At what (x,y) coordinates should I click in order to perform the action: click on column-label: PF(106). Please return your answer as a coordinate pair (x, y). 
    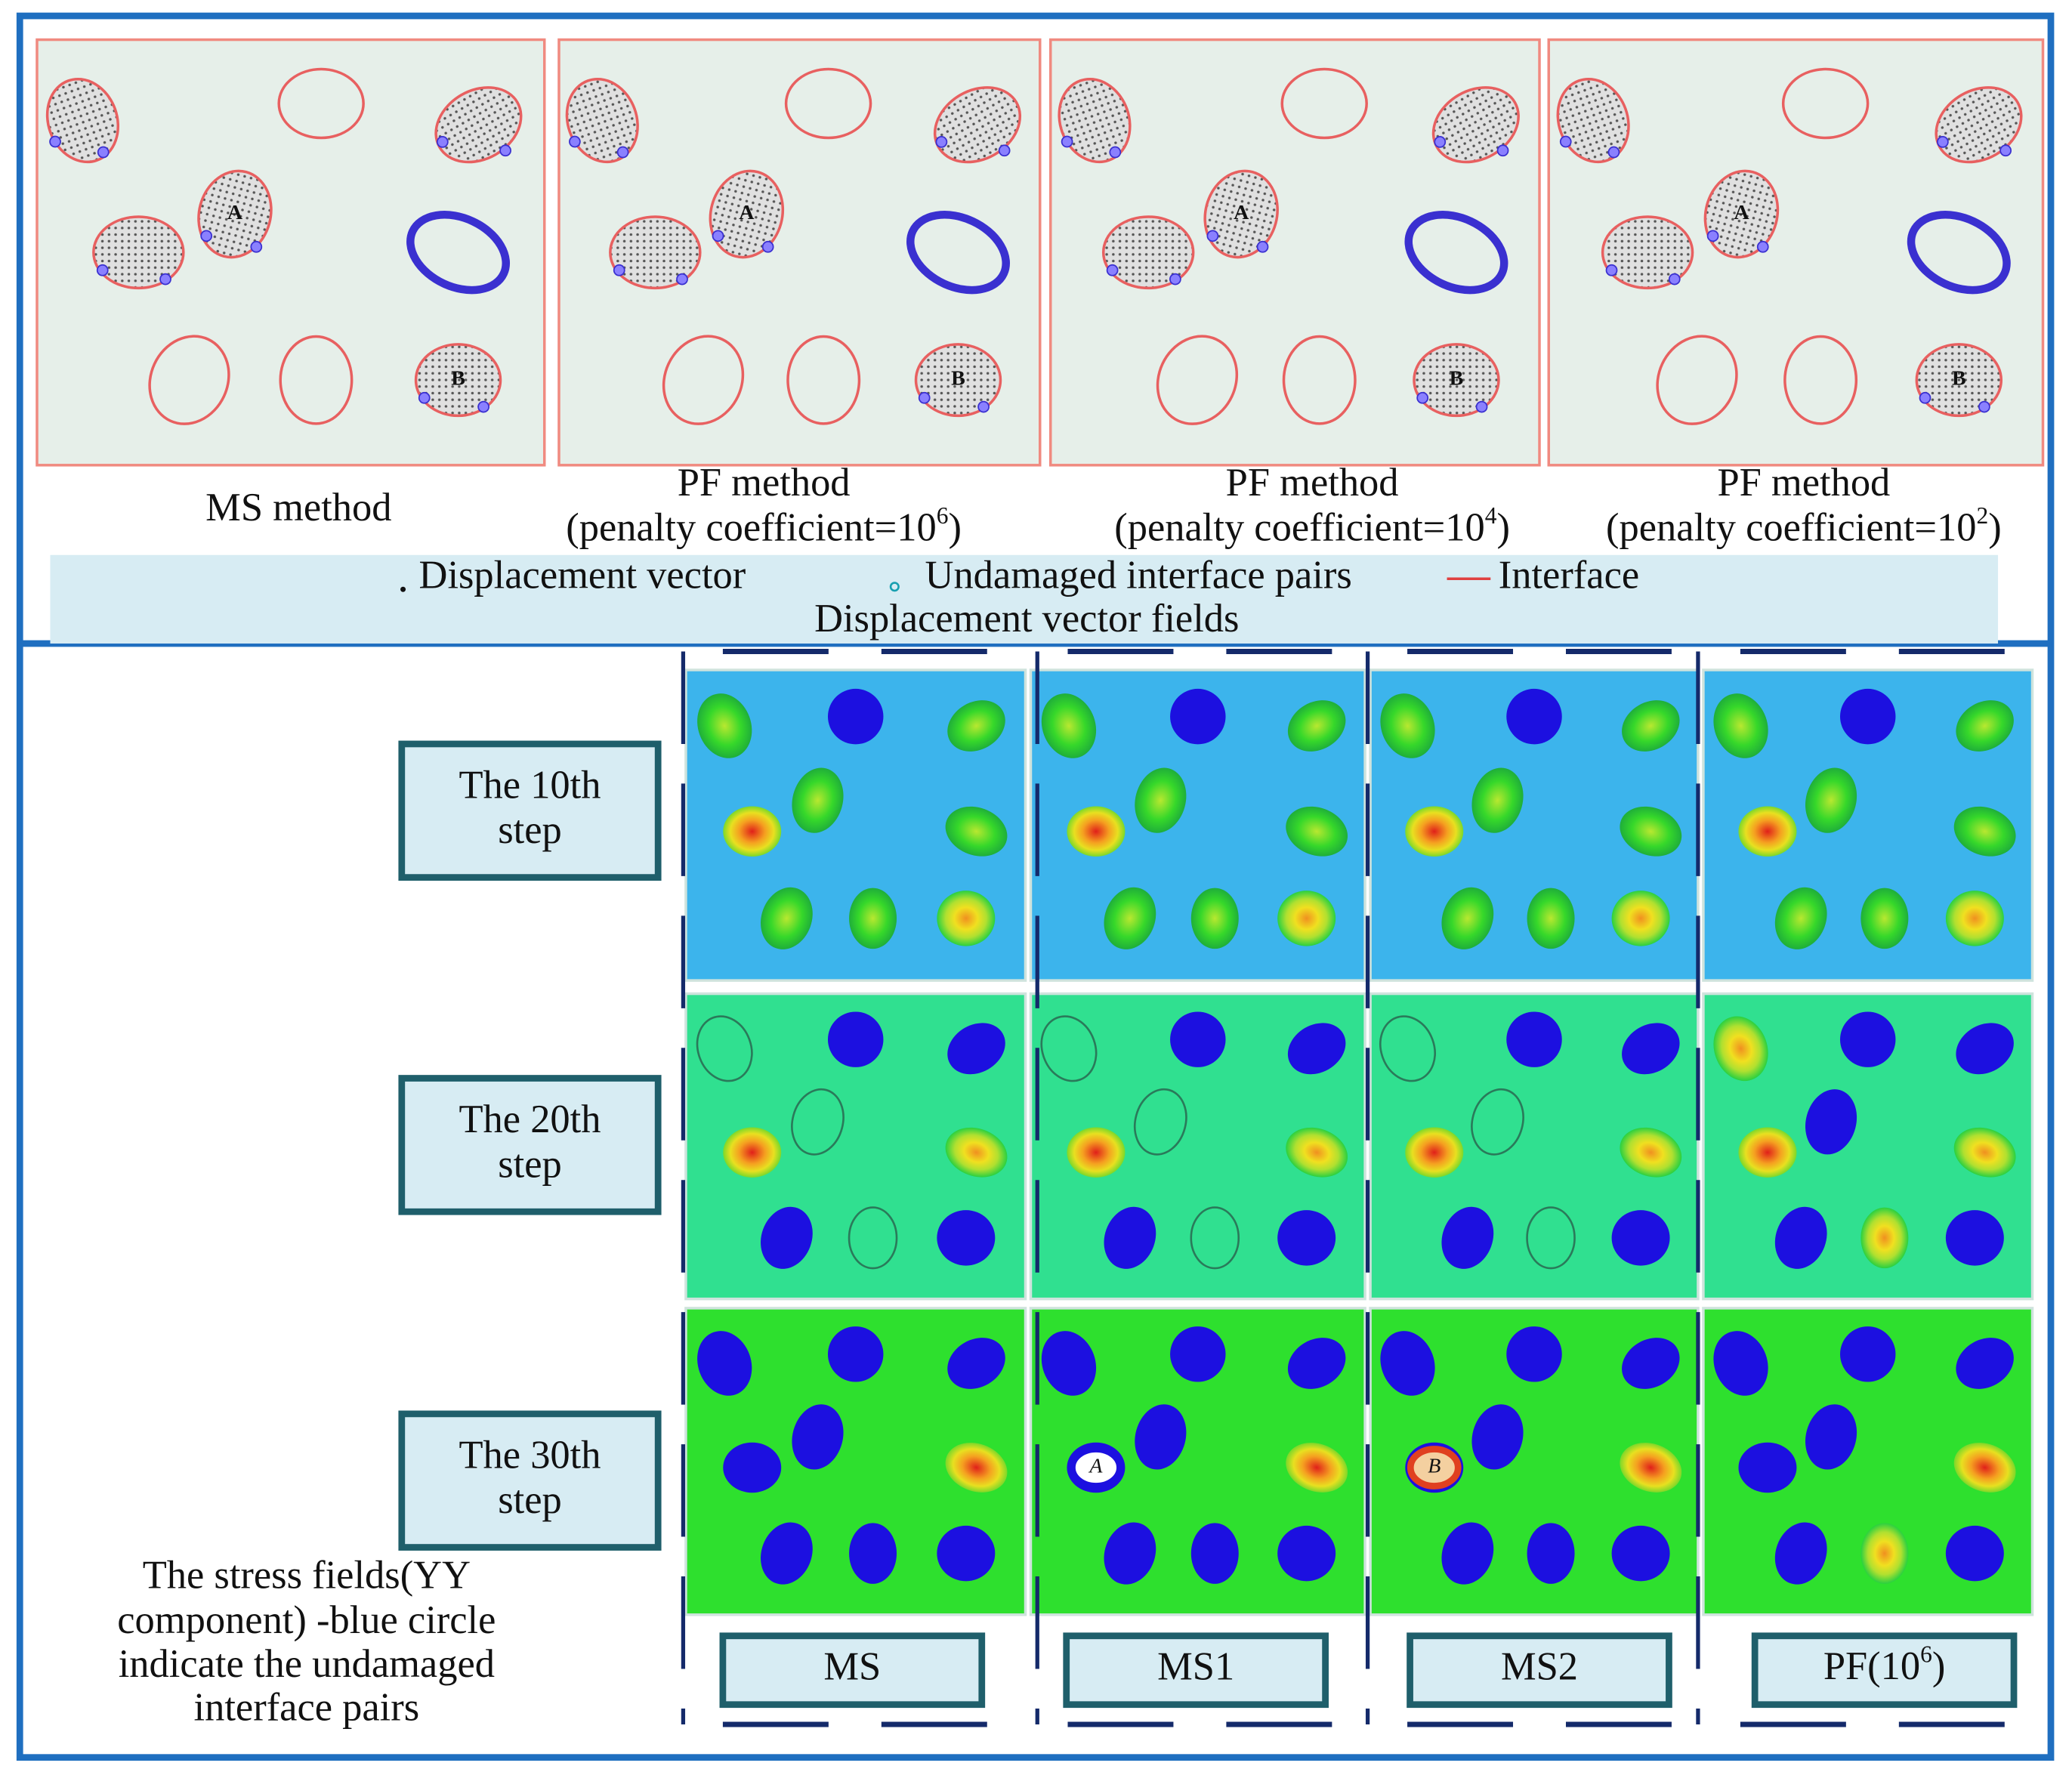
    Looking at the image, I should click on (1884, 1670).